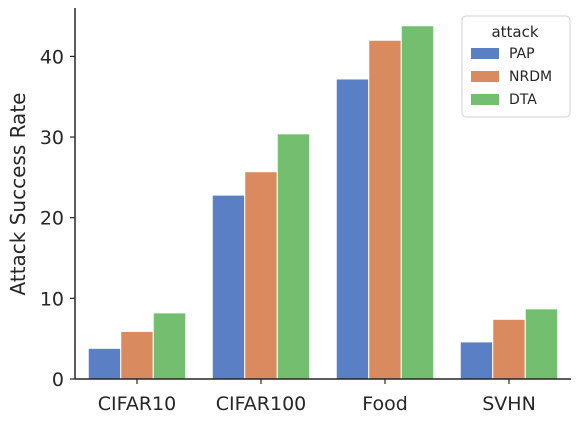 Image resolution: width=581 pixels, height=422 pixels. I want to click on bar-nrdm-cifar10, so click(137, 355).